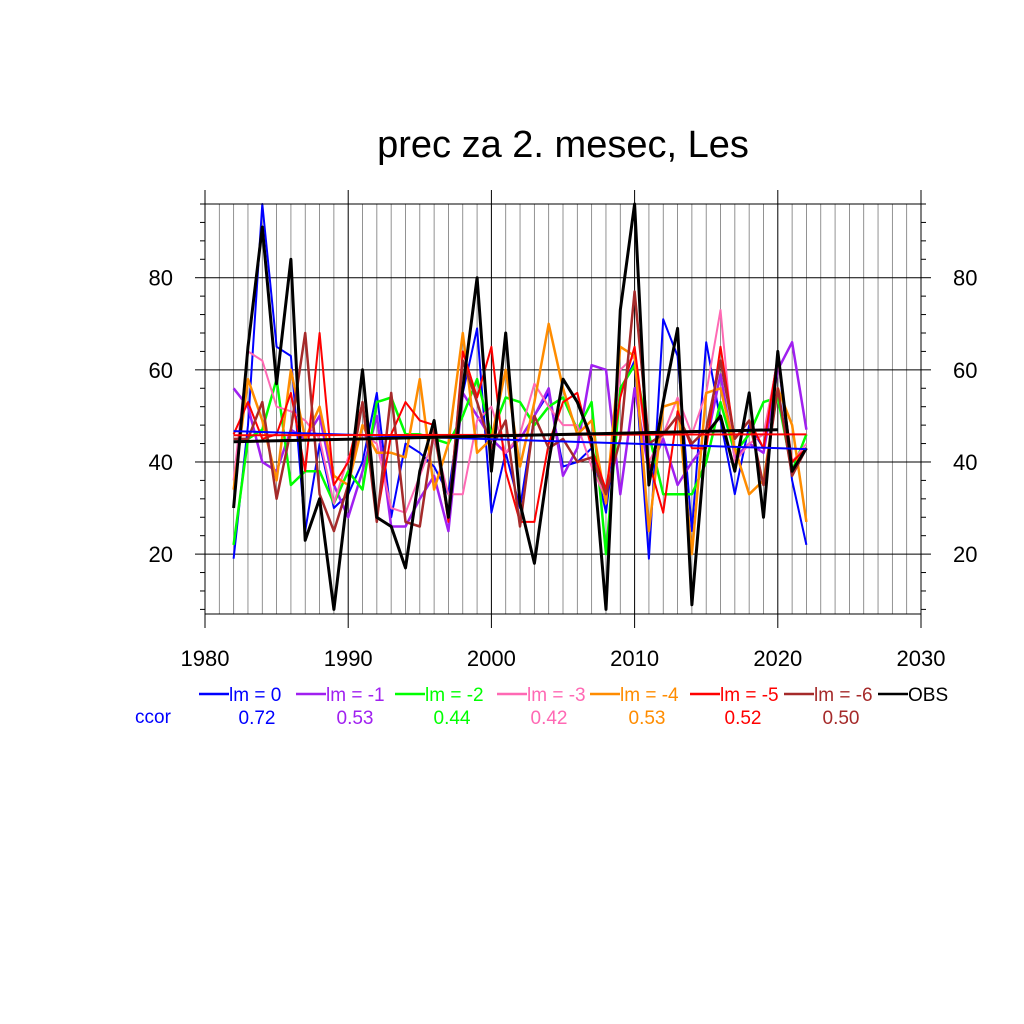 The width and height of the screenshot is (1024, 1024). Describe the element at coordinates (257, 718) in the screenshot. I see `ccor-value-1: 0.72` at that location.